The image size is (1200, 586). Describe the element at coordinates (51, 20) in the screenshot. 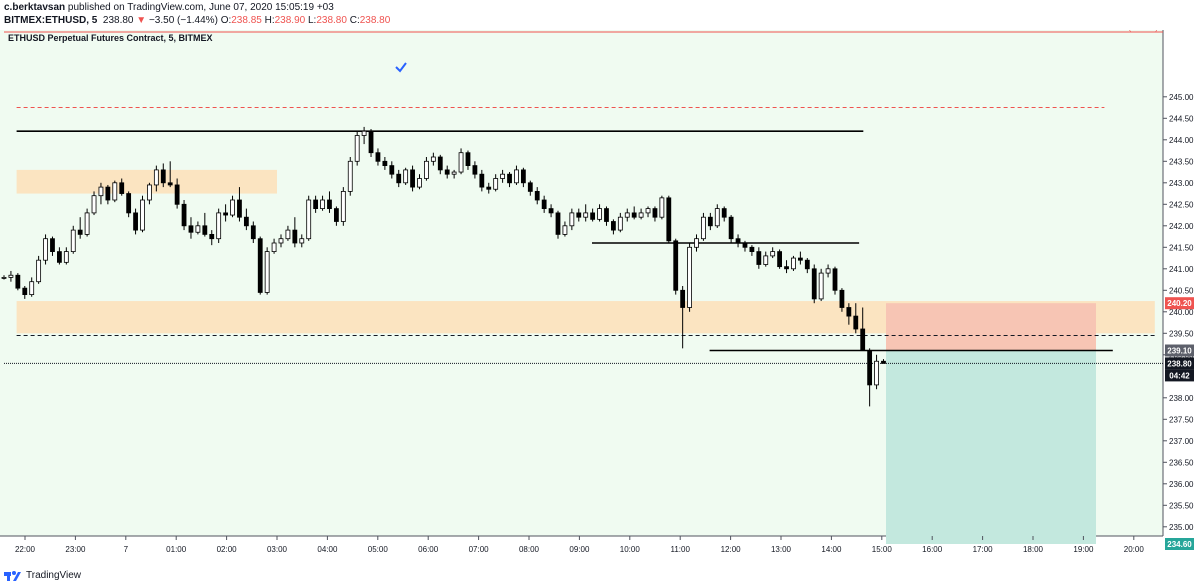

I see `symbol-name: BITMEX:ETHUSD, 5` at that location.